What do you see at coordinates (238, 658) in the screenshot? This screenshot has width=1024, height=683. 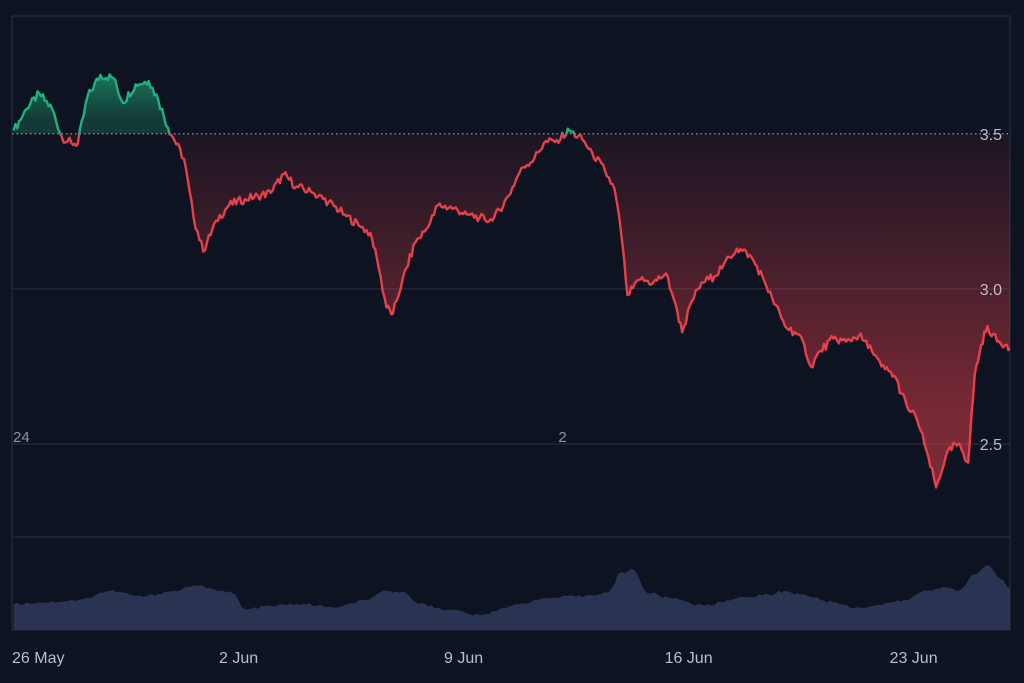 I see `x-tick-label: 2 Jun` at bounding box center [238, 658].